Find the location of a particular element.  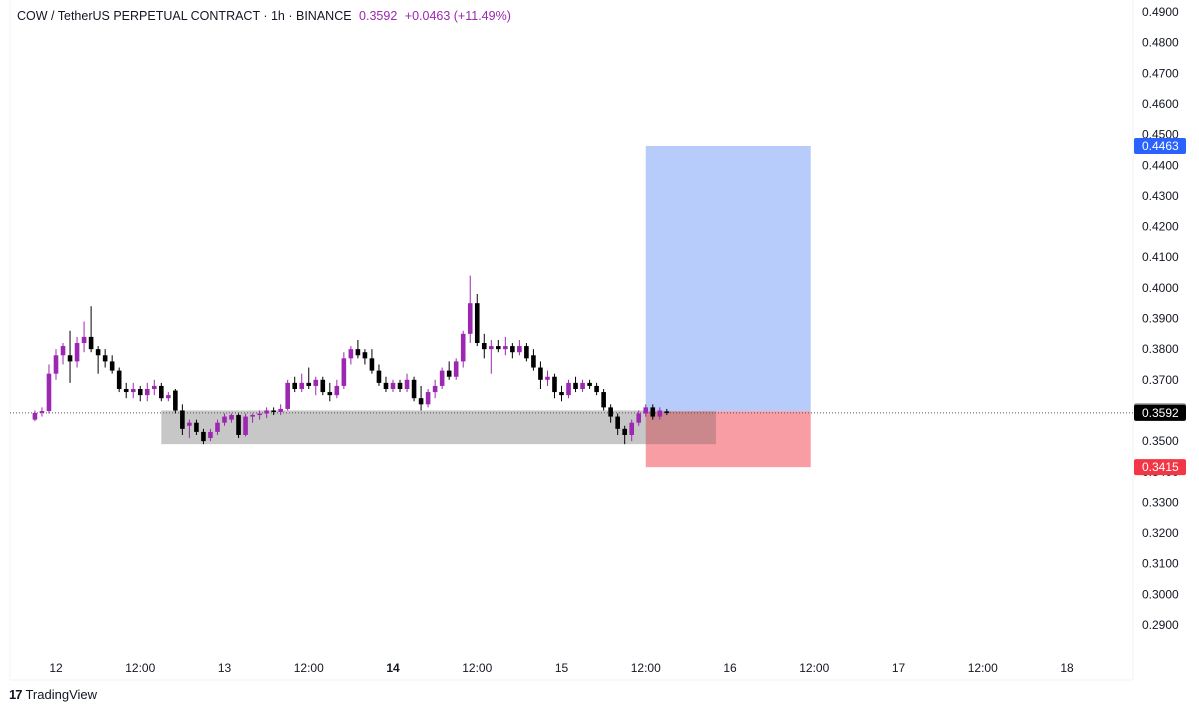

zone-overlap is located at coordinates (680, 428).